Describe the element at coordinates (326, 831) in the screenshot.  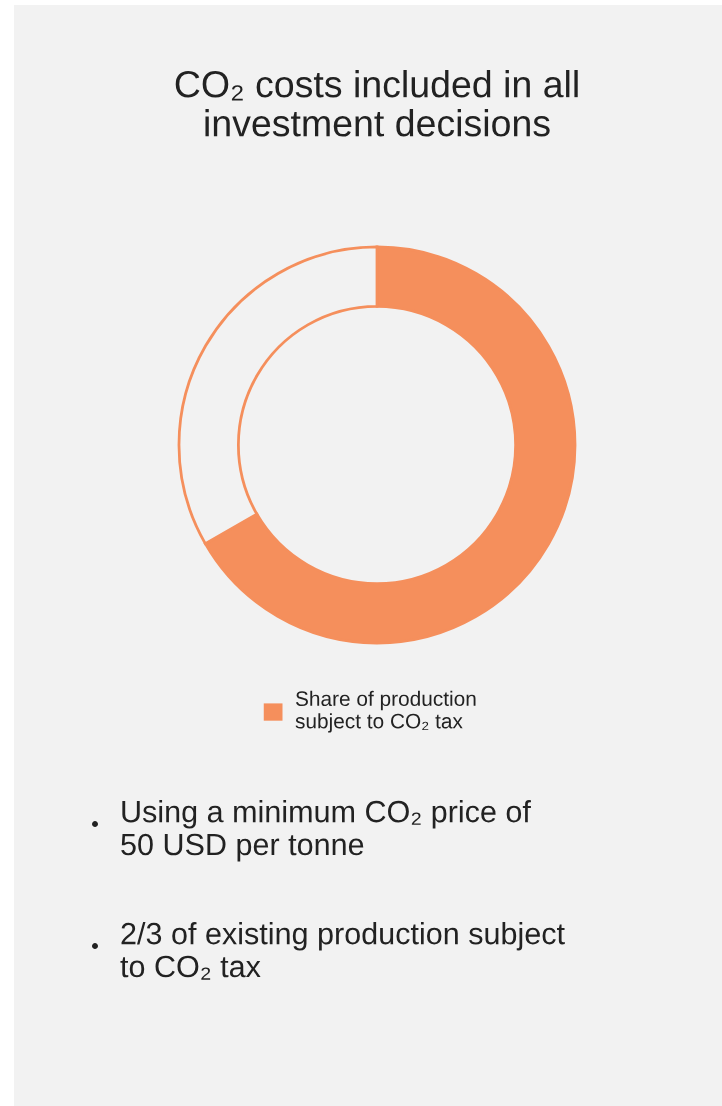
I see `text: Using a minimum CO₂ price of 50 USD per tonne` at that location.